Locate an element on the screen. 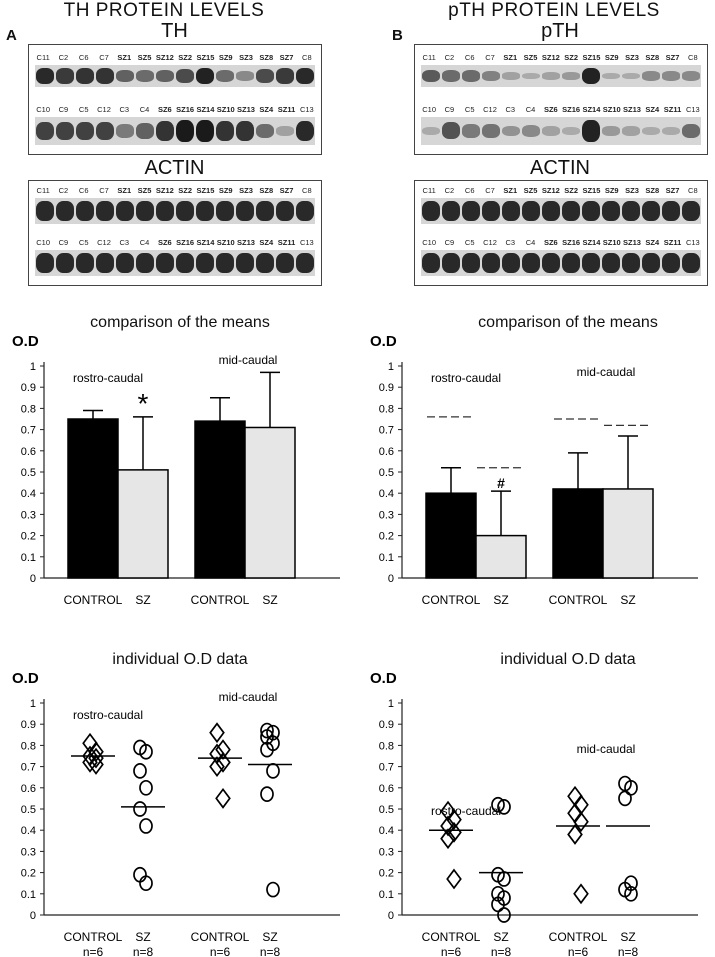 The image size is (715, 957). lane-label: SZ14 is located at coordinates (591, 242).